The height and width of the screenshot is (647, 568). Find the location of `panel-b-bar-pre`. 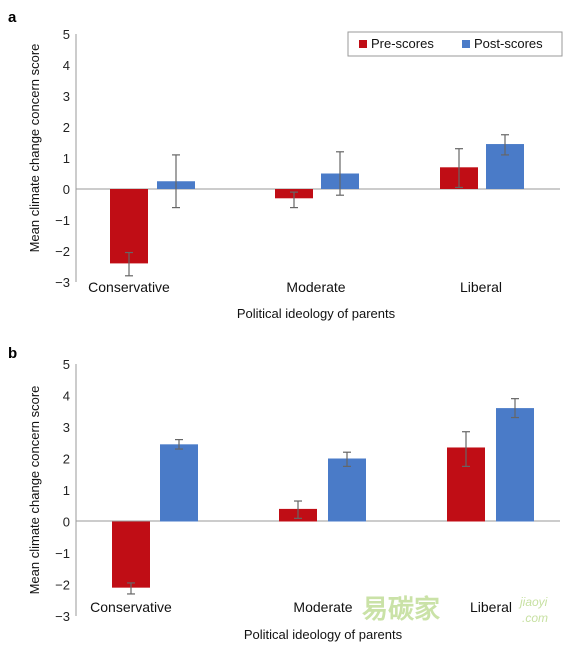

panel-b-bar-pre is located at coordinates (131, 554).